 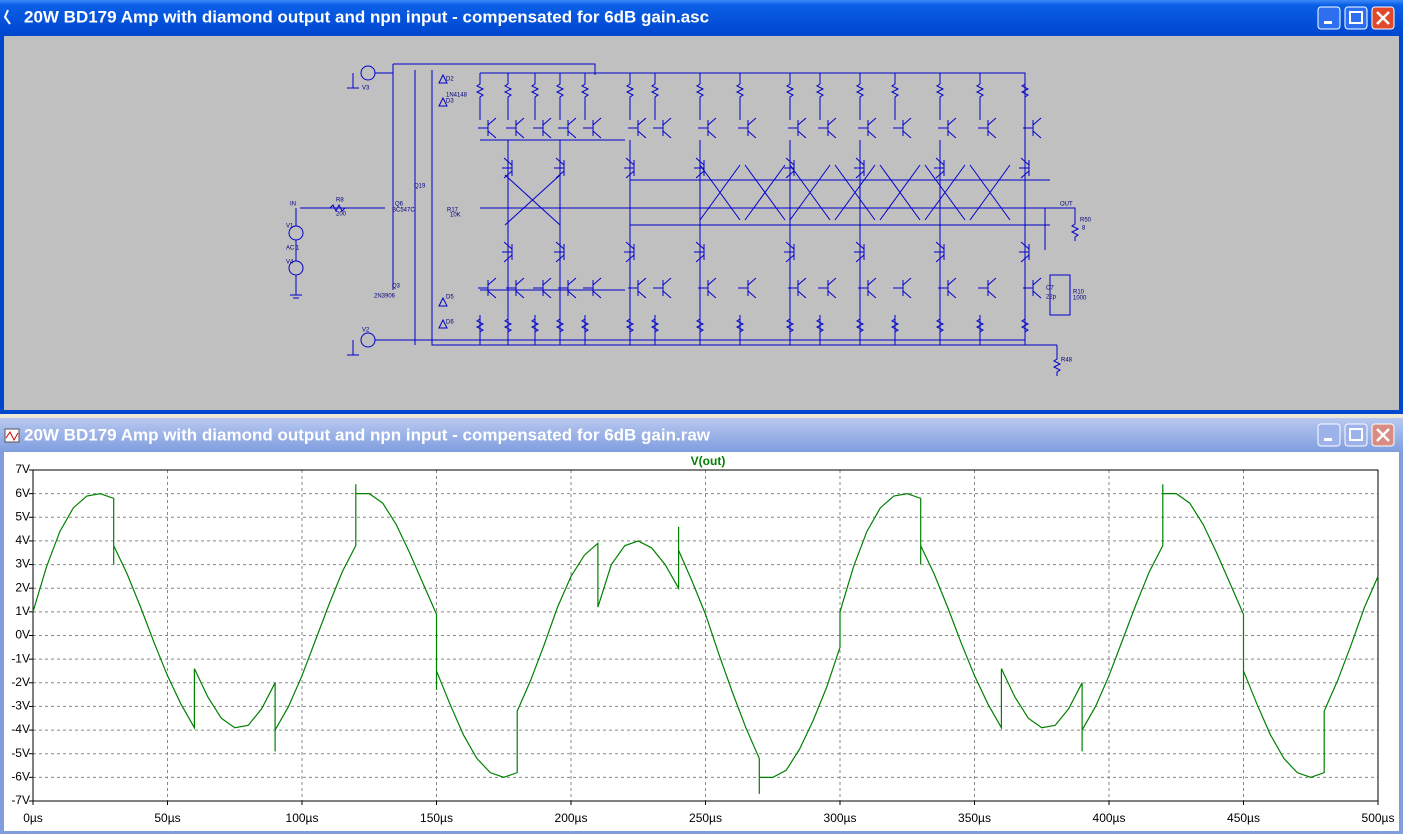 What do you see at coordinates (22, 564) in the screenshot?
I see `y-tick-label: 3V` at bounding box center [22, 564].